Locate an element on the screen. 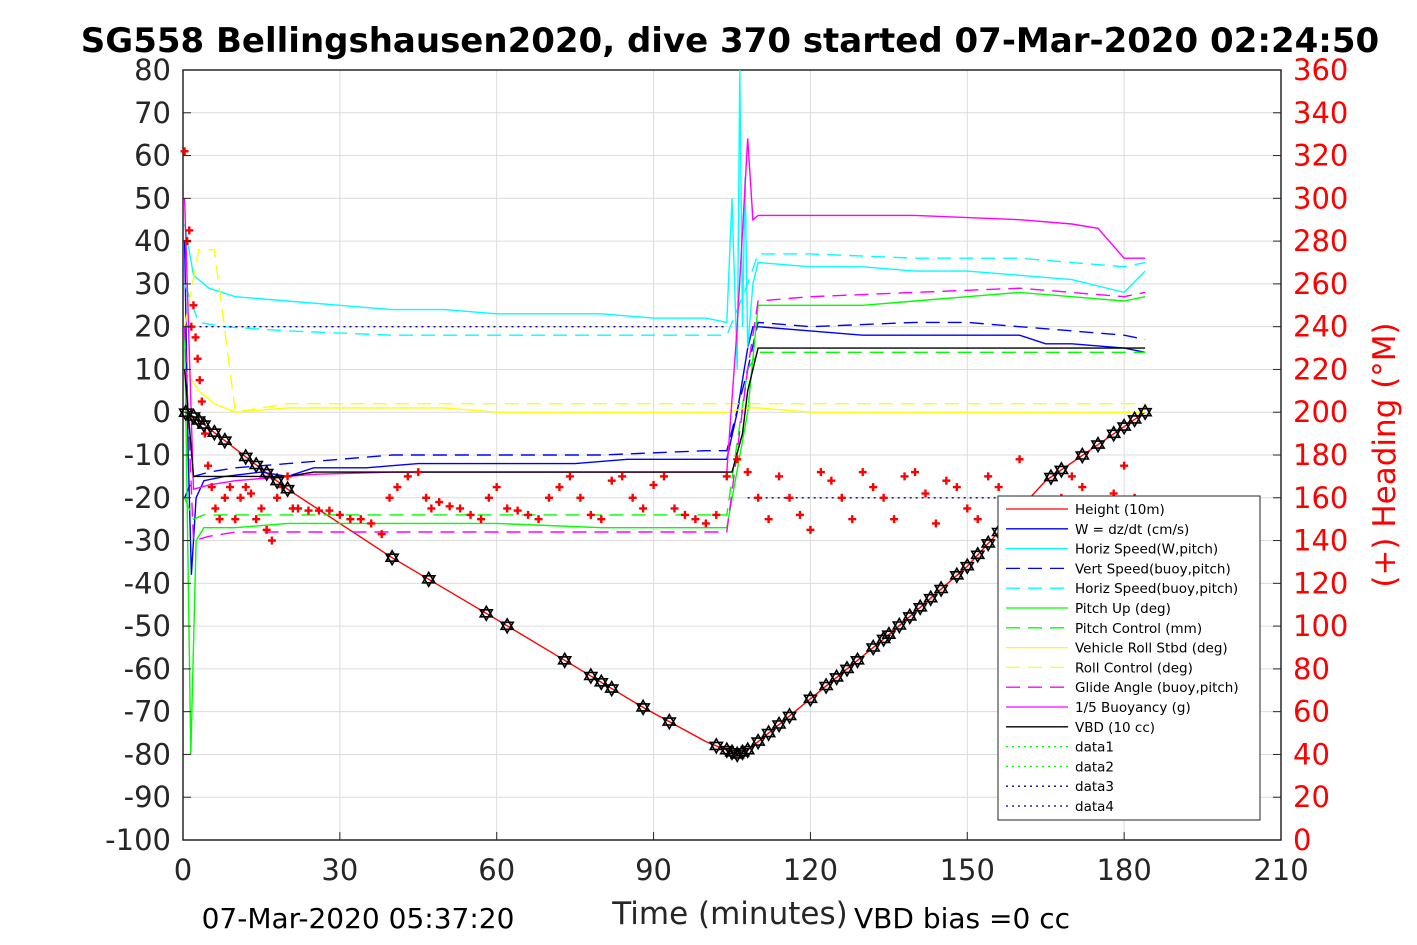 The height and width of the screenshot is (945, 1417). legend-label: Horiz Speed(buoy,pitch) is located at coordinates (1156, 589).